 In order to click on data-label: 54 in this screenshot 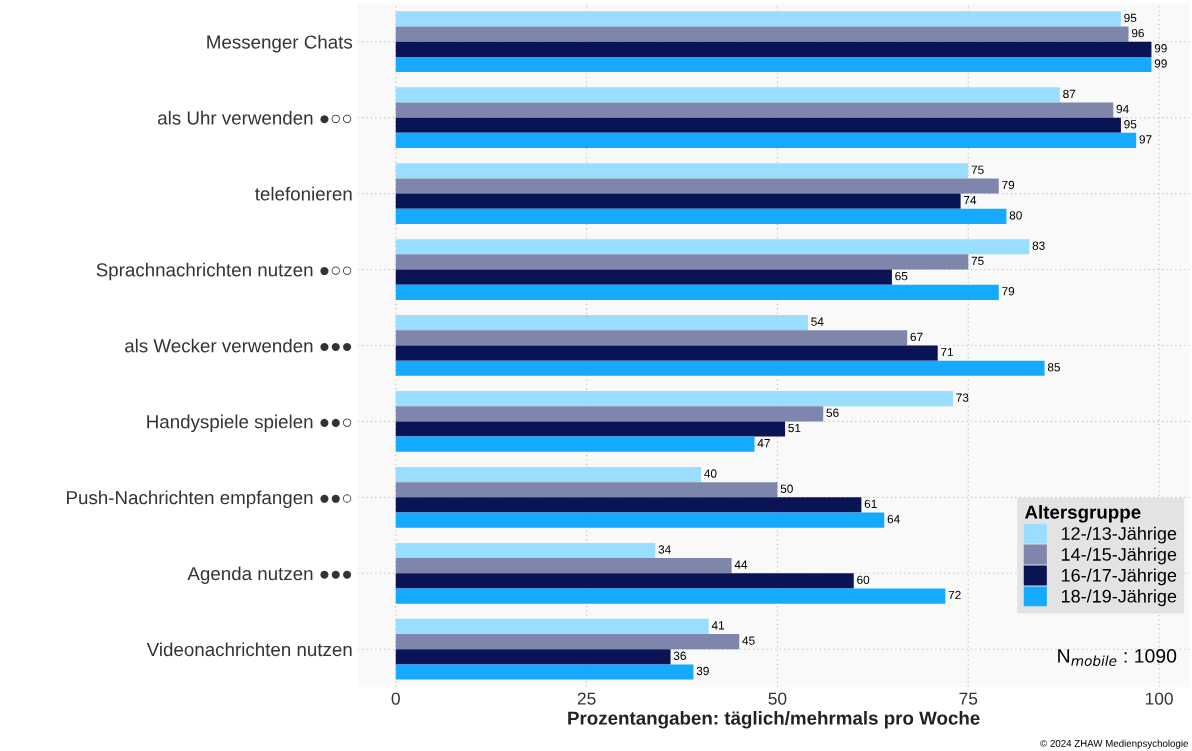, I will do `click(817, 321)`.